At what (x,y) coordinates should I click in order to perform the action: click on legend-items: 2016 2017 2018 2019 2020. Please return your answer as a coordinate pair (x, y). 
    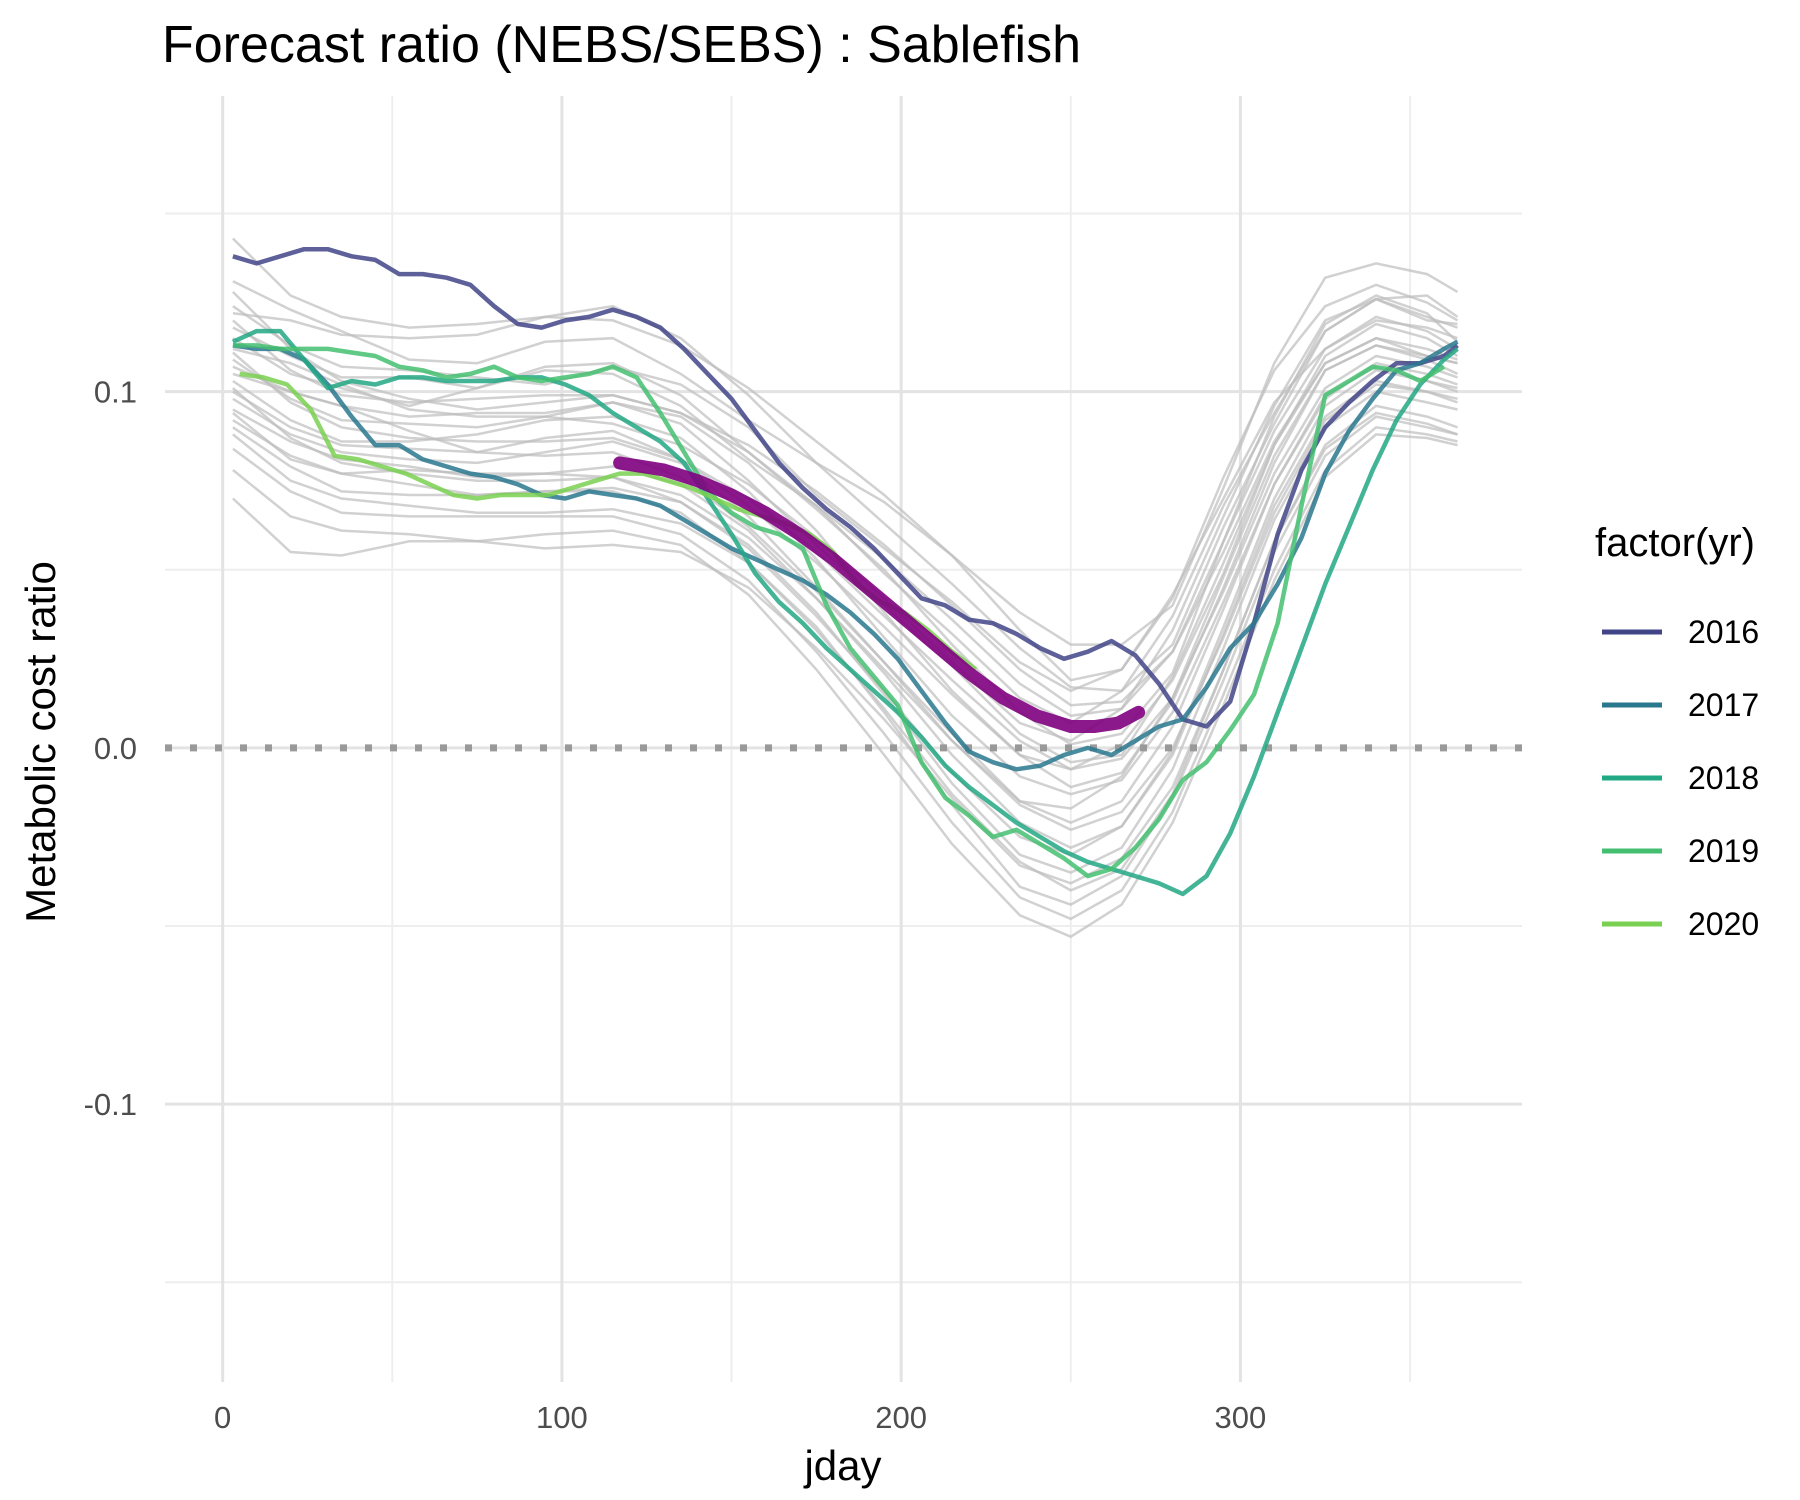
    Looking at the image, I should click on (1680, 778).